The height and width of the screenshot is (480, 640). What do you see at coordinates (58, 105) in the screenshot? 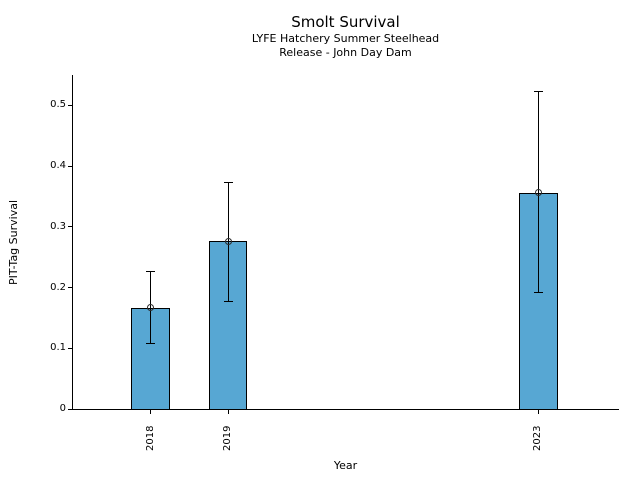
I see `y-tick-label: 0.5` at bounding box center [58, 105].